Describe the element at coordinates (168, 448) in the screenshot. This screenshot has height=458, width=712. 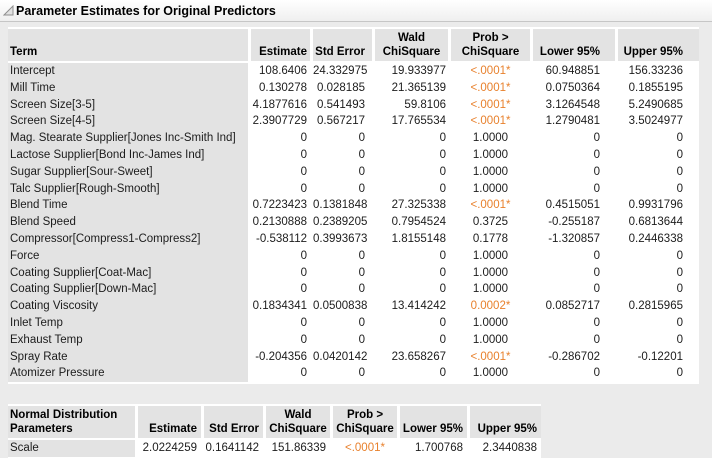
I see `cell-estimate: 2.0224259` at that location.